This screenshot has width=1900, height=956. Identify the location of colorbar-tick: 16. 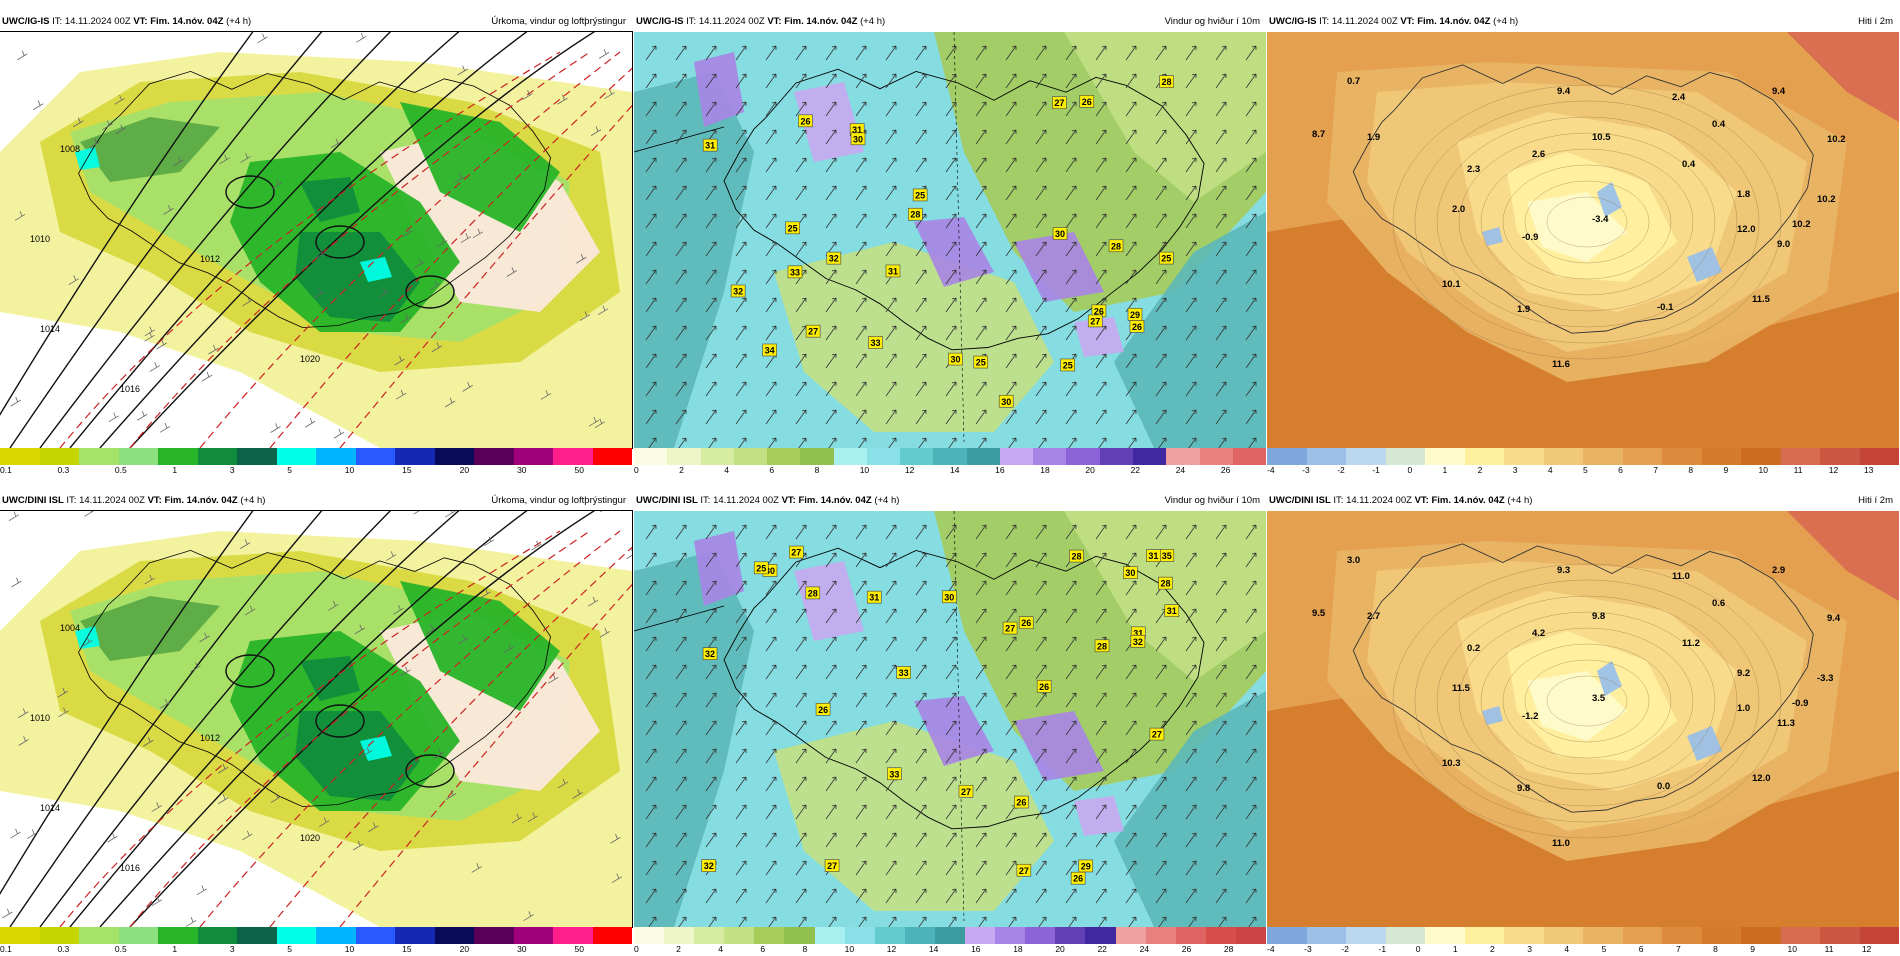
(1000, 470).